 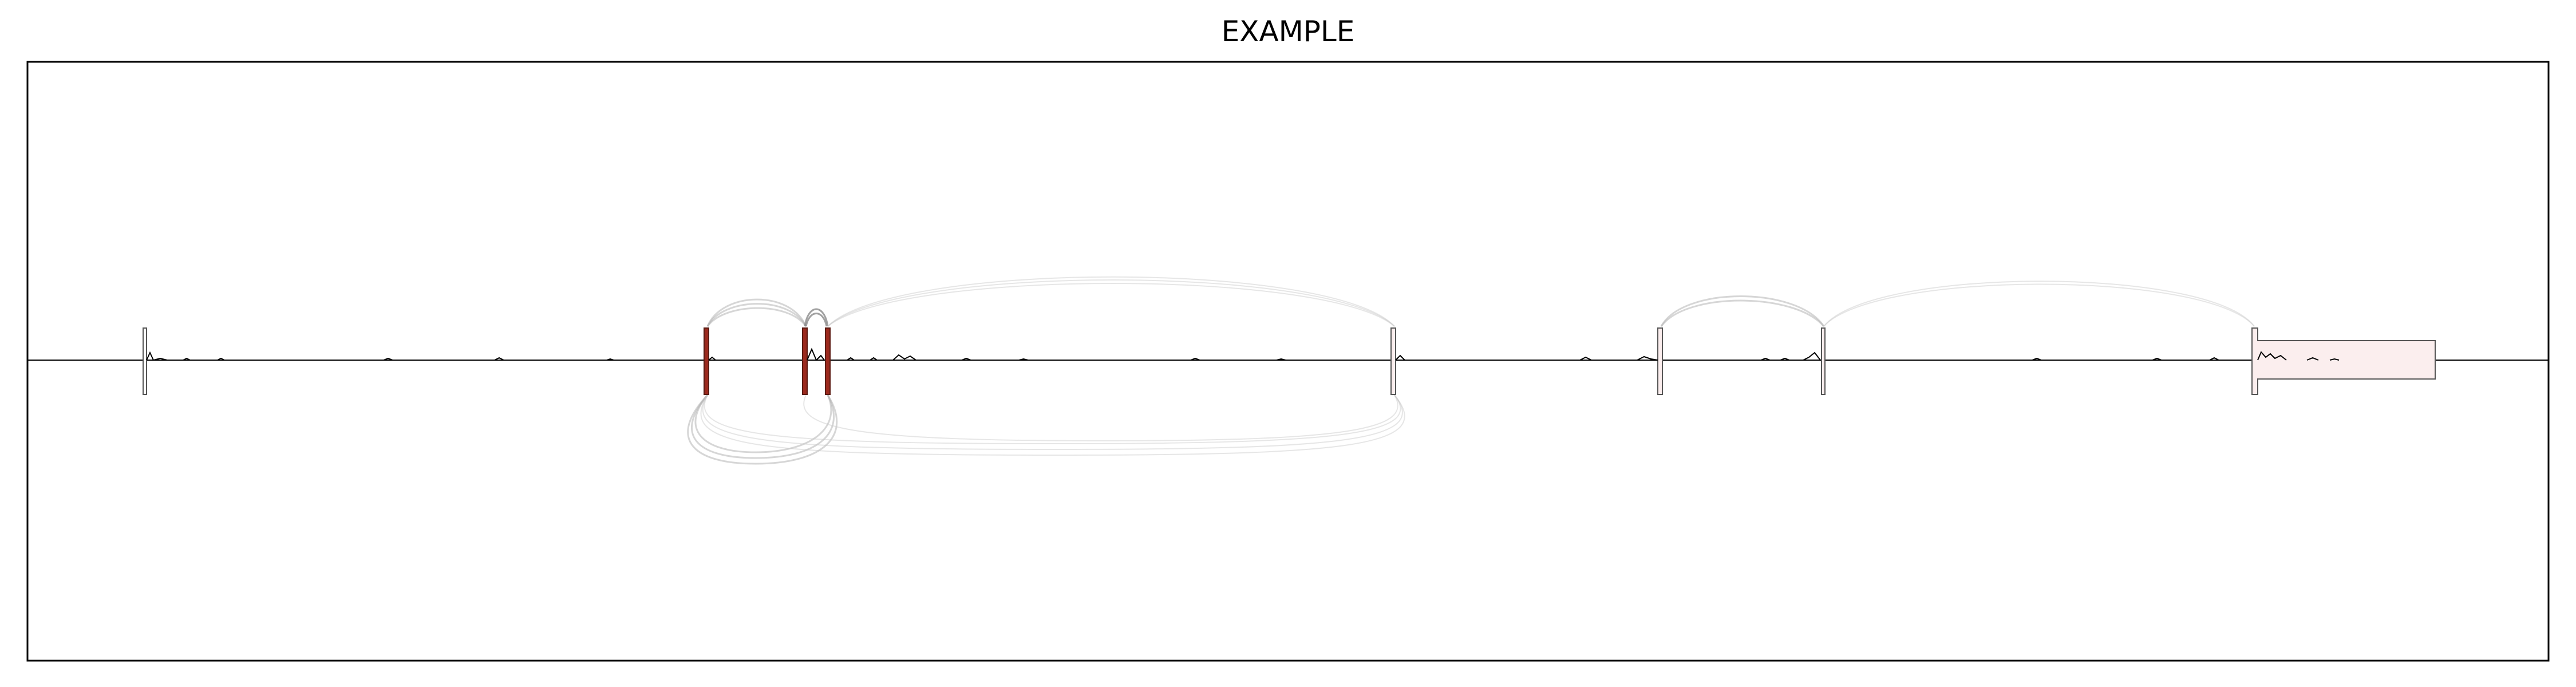 I want to click on exon-track, so click(x=1289, y=361).